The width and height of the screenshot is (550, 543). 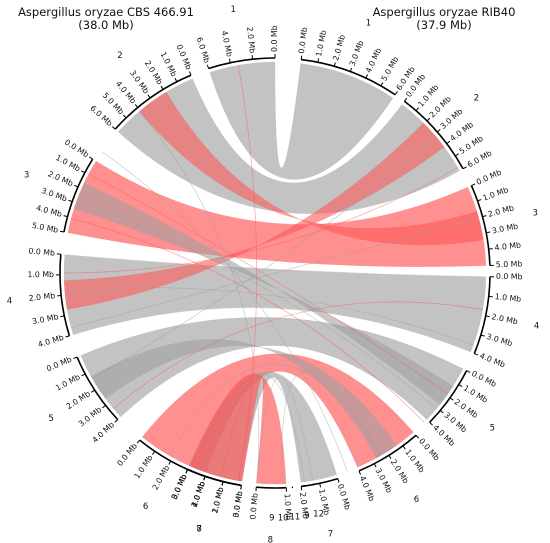 What do you see at coordinates (476, 98) in the screenshot?
I see `chromosome-label: 2` at bounding box center [476, 98].